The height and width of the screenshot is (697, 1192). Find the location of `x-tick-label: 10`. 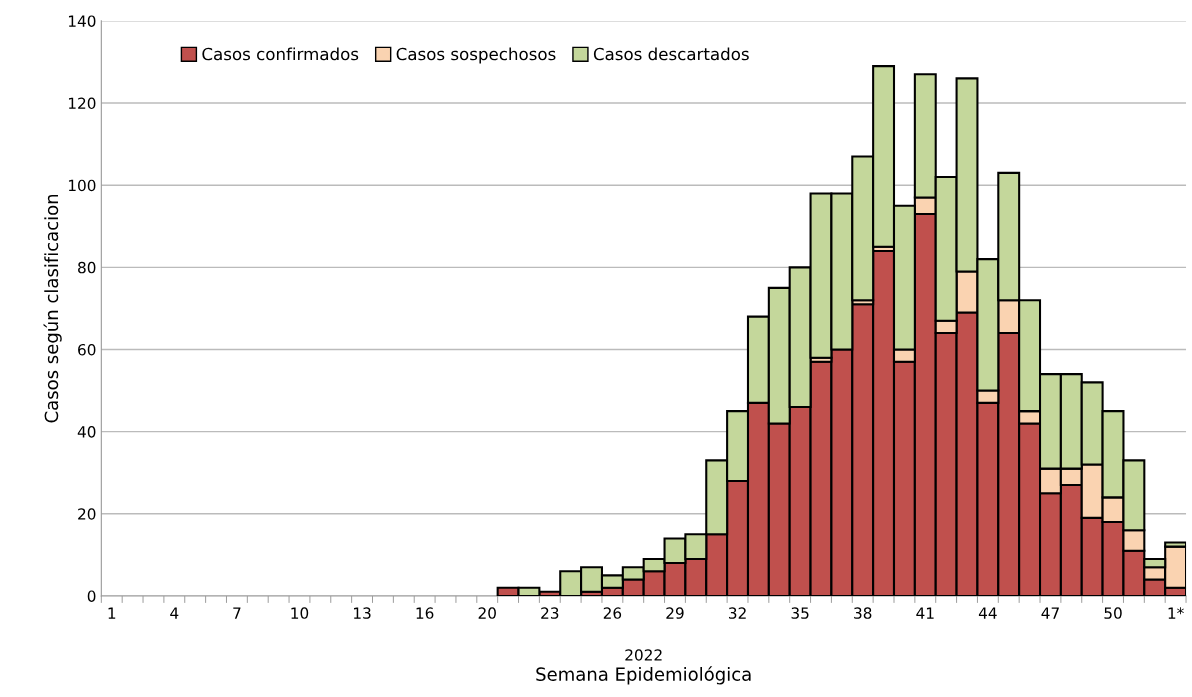

x-tick-label: 10 is located at coordinates (300, 613).